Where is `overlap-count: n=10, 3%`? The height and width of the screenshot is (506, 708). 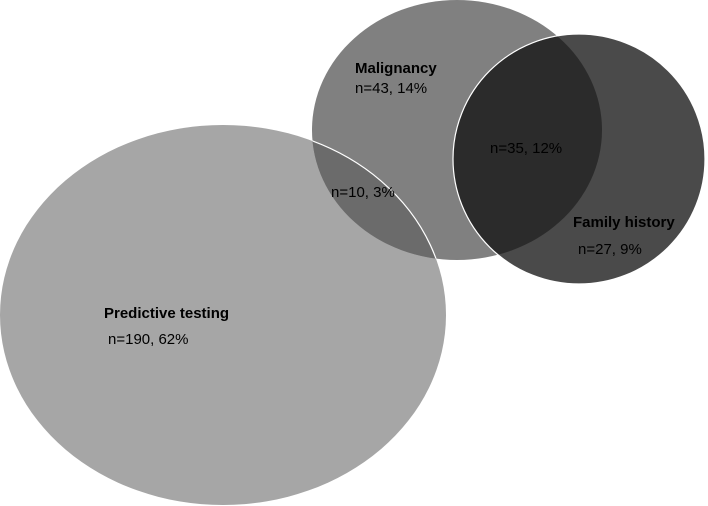
overlap-count: n=10, 3% is located at coordinates (363, 192).